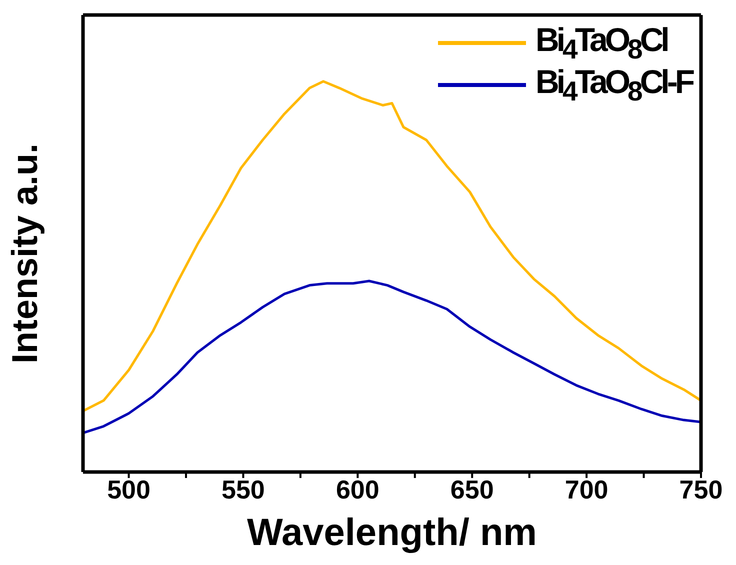  Describe the element at coordinates (601, 42) in the screenshot. I see `legend-label: Bi$_{4}$TaO$_{8}$Cl` at that location.